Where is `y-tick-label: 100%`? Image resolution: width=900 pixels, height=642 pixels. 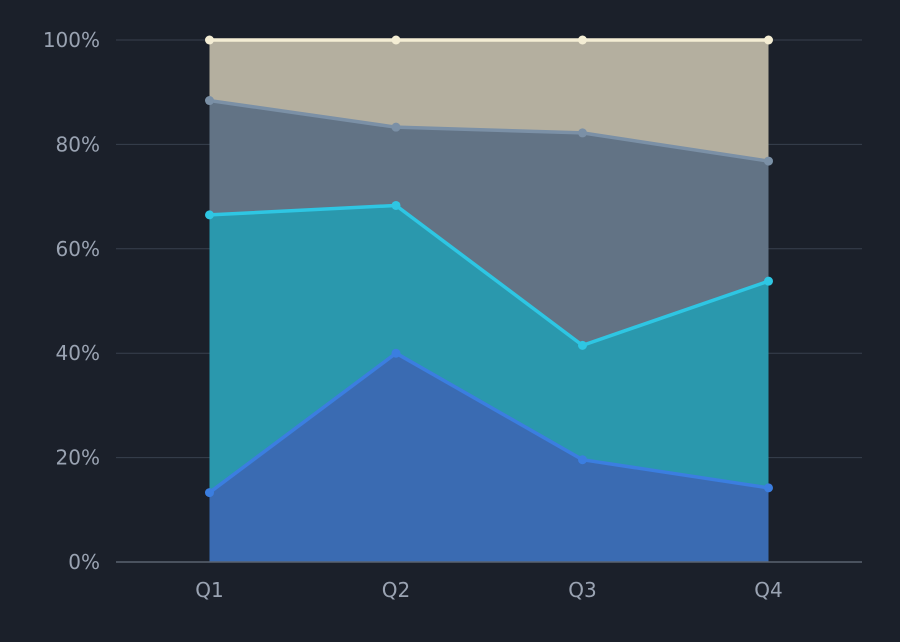 y-tick-label: 100% is located at coordinates (71, 40).